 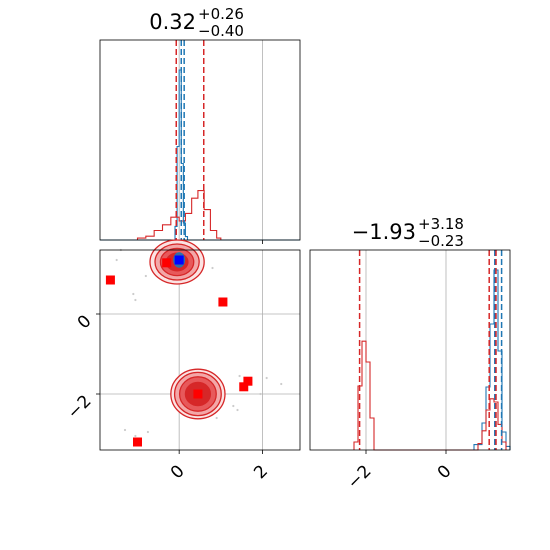 I want to click on histogram-param1-panel, so click(x=200, y=141).